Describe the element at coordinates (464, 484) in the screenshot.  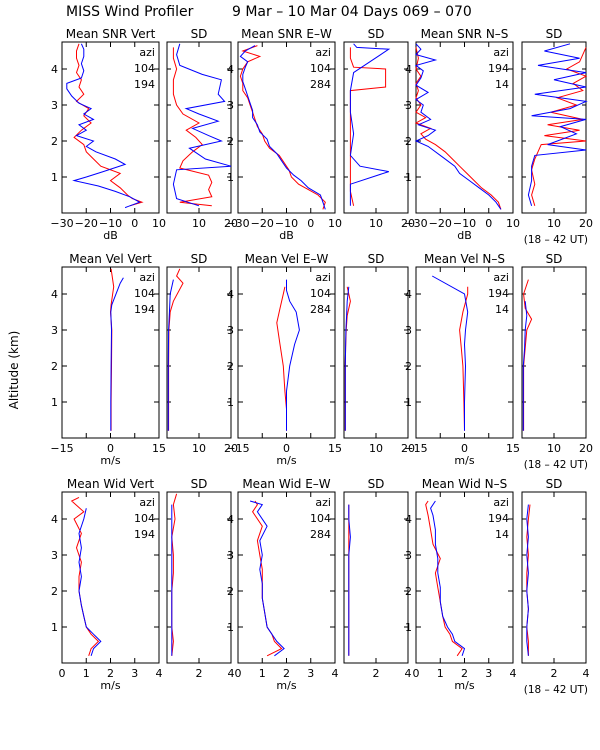
I see `mean-plot-title: Mean Wid N–S` at that location.